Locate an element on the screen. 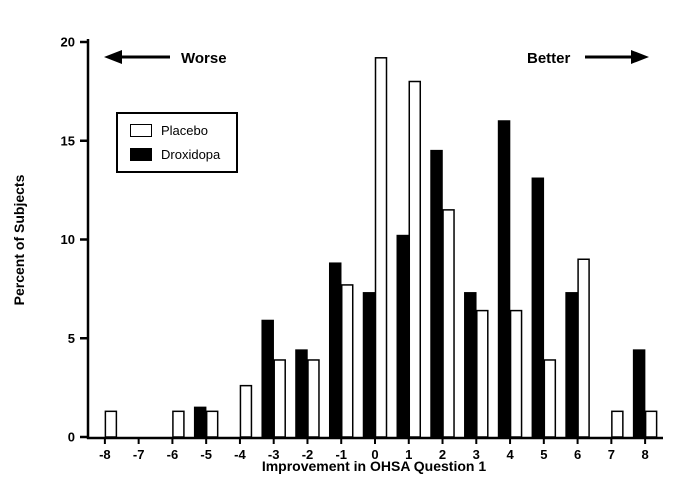  x-tick-label: -8 is located at coordinates (105, 454).